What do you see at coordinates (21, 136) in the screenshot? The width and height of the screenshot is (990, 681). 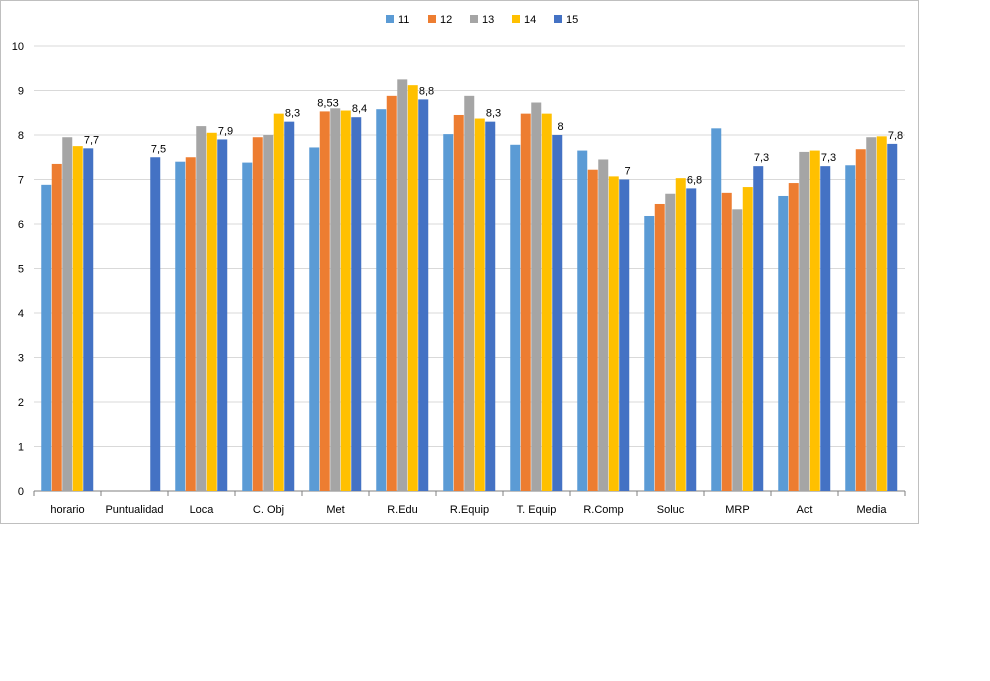 I see `y-tick-label: 8` at bounding box center [21, 136].